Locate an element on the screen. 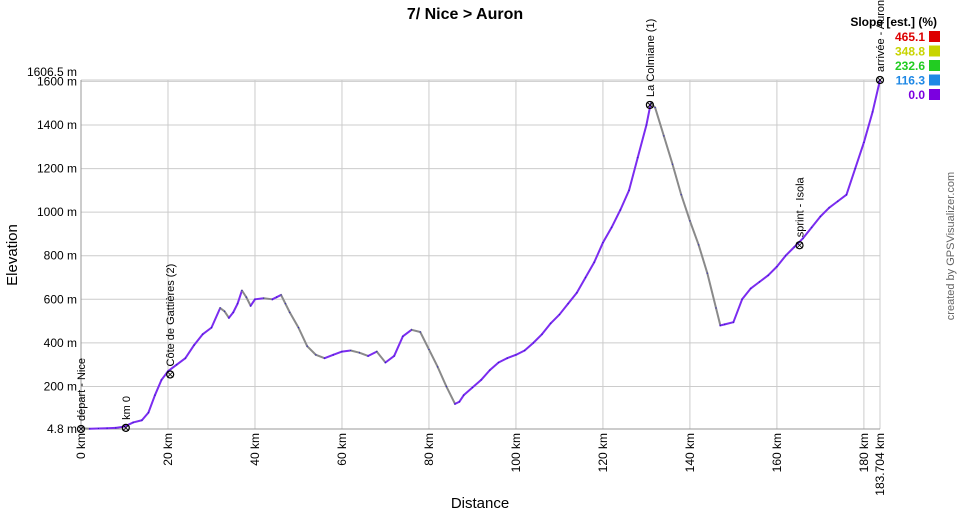 The image size is (960, 510). y-tick-label: 1200 m is located at coordinates (57, 169).